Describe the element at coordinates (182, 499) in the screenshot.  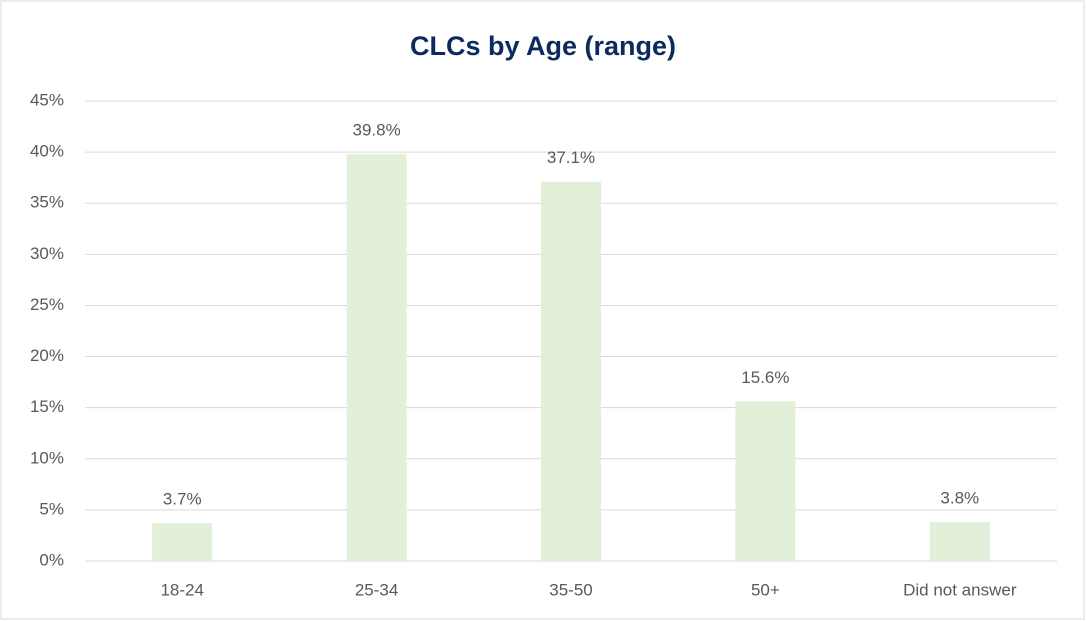
I see `data-label: 3.7%` at that location.